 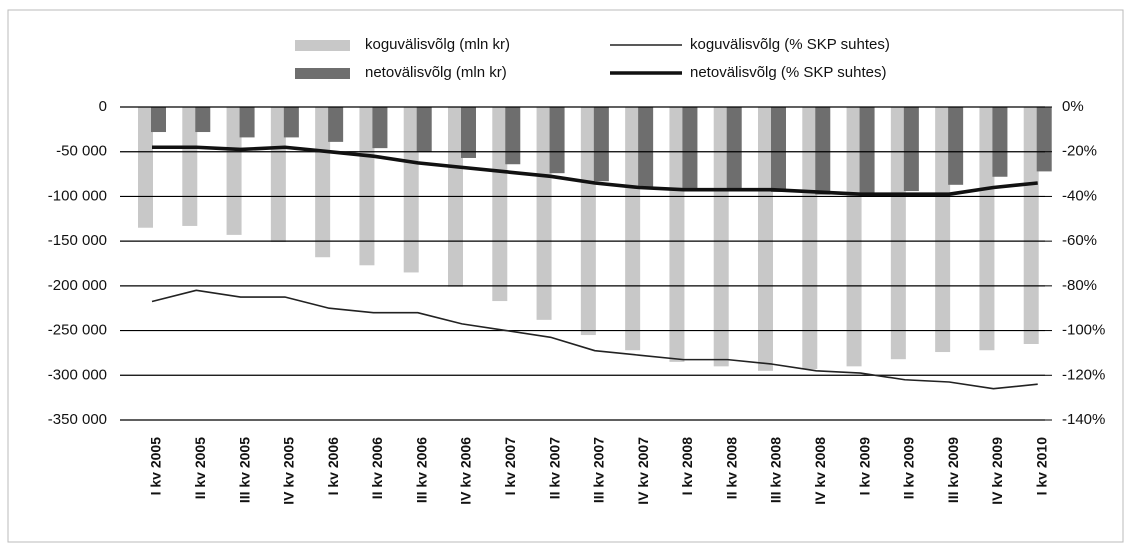 I want to click on y2-tick-label: 0%, so click(x=1073, y=106).